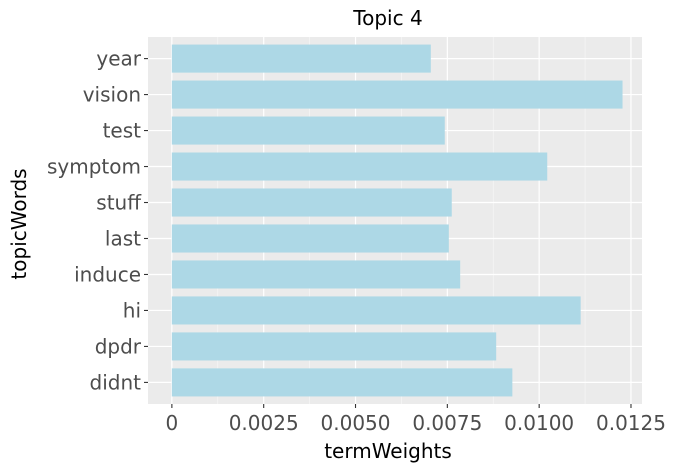 This screenshot has height=471, width=677. I want to click on y-tick-label: stuff, so click(119, 203).